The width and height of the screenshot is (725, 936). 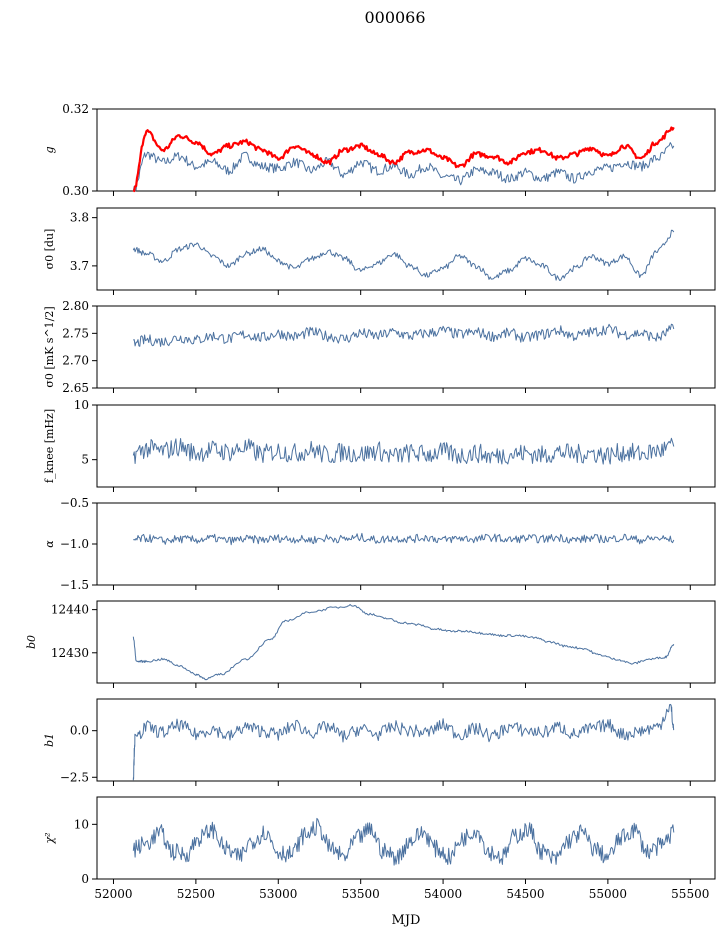 I want to click on y-axis-label: σ0 [du], so click(x=49, y=249).